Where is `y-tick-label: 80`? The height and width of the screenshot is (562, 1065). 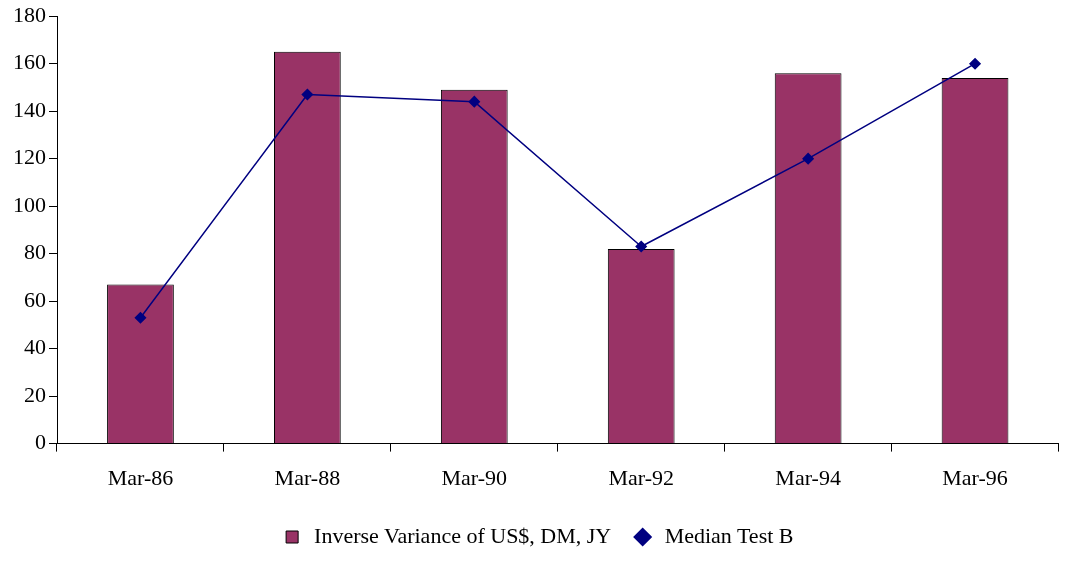 y-tick-label: 80 is located at coordinates (35, 252).